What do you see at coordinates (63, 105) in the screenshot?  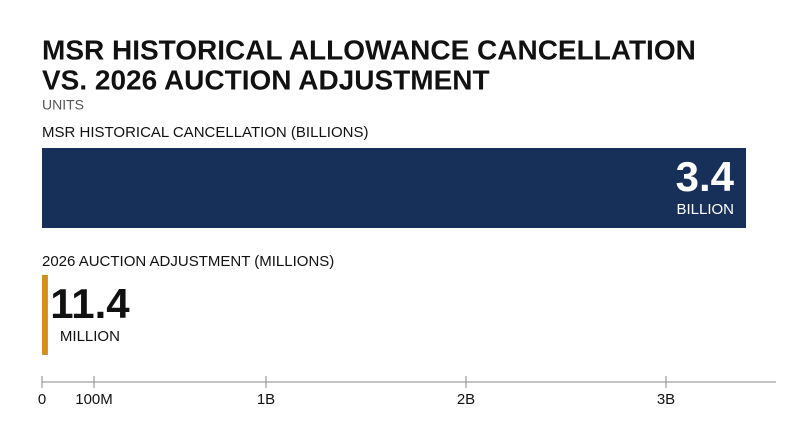 I see `subtitle: UNITS` at bounding box center [63, 105].